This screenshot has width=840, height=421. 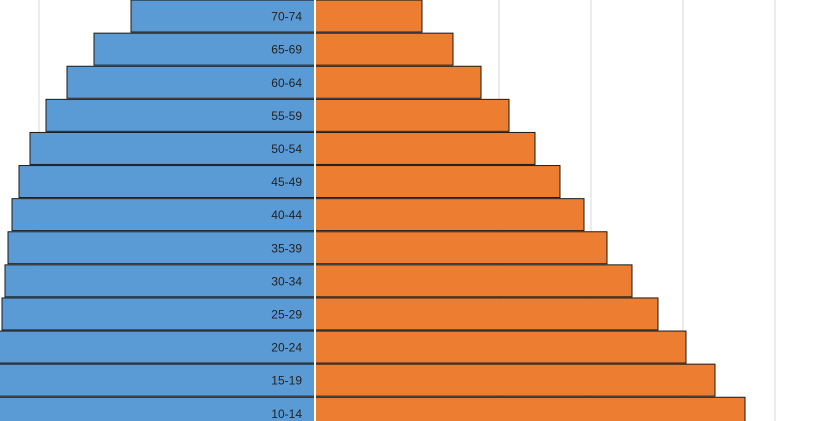 I want to click on age-label-70-74: 70-74, so click(x=286, y=17).